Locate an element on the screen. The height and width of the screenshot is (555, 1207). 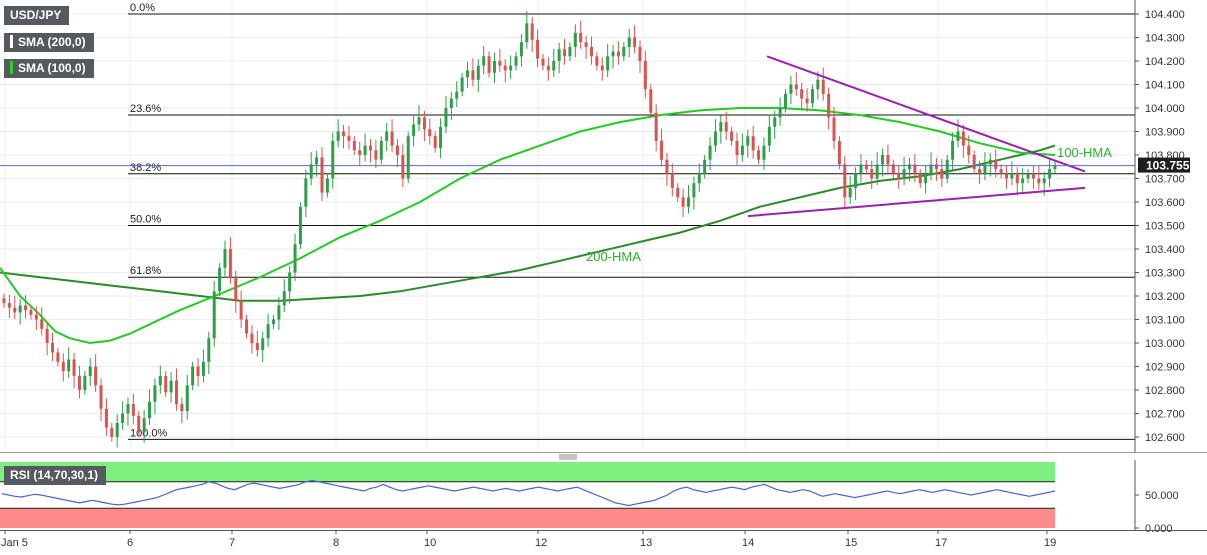
fib-level-label: 0.0% is located at coordinates (142, 8).